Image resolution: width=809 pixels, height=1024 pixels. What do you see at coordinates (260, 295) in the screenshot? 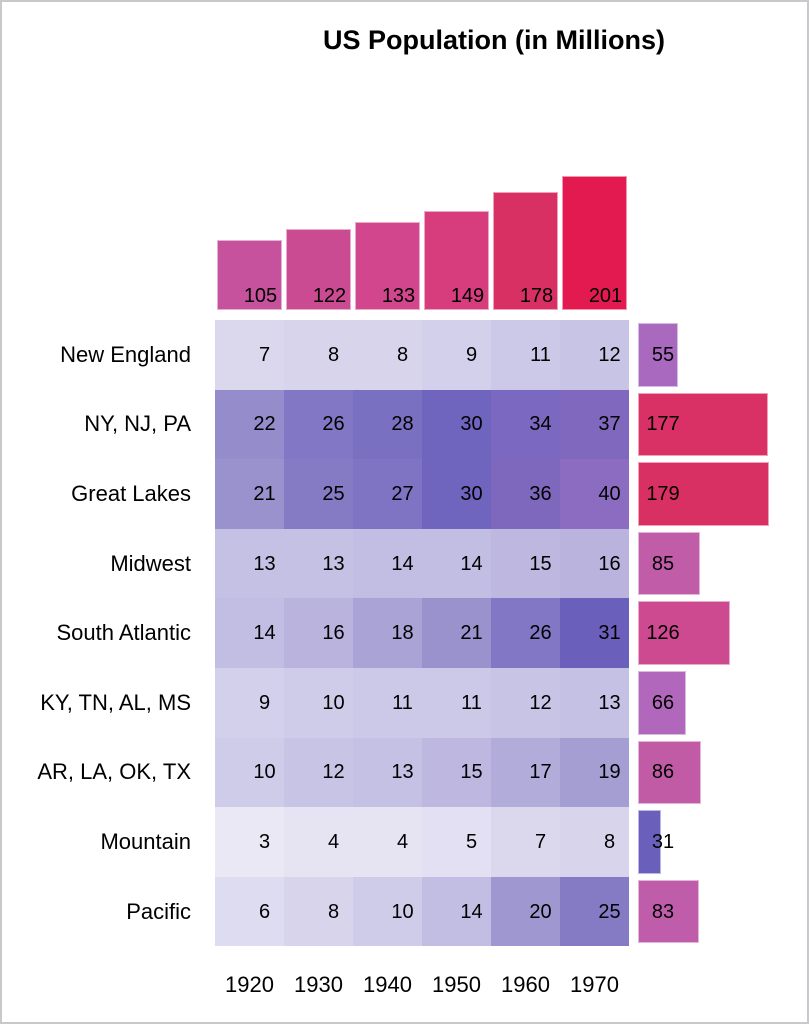
I see `column-total-label: 105` at bounding box center [260, 295].